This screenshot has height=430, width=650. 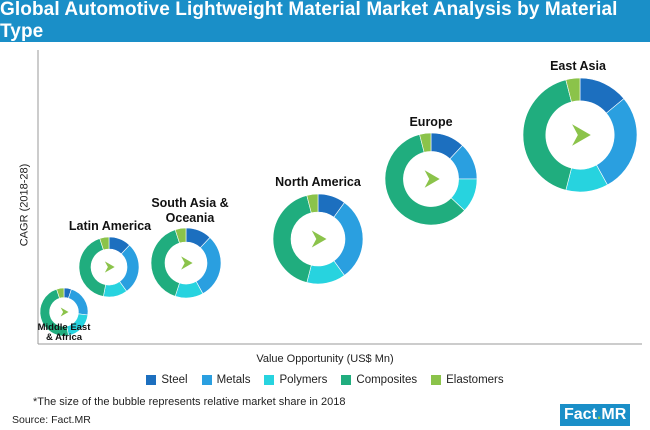 I want to click on donut-slice-south-asia-oceania-elastomers, so click(x=180, y=235).